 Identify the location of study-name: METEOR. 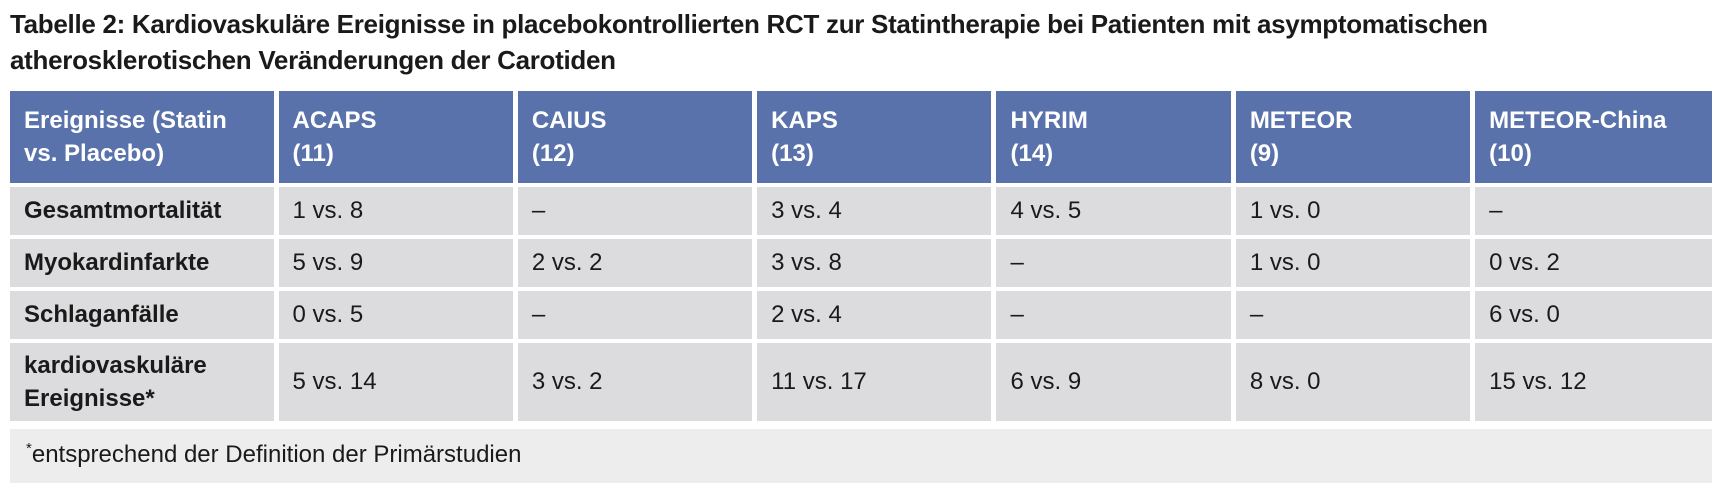
(1301, 120).